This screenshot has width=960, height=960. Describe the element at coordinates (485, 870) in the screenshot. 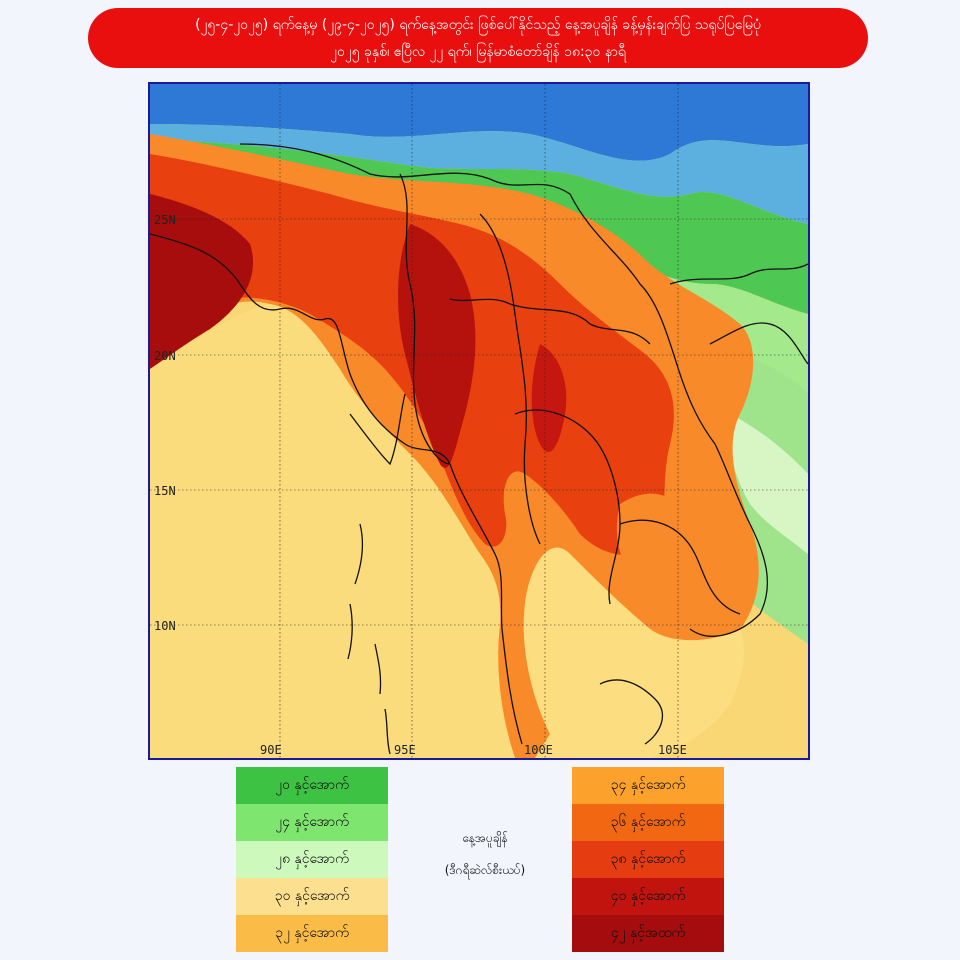

I see `legend-unit: (ဒီဂရီဆဲလ်စီးယပ်)` at that location.